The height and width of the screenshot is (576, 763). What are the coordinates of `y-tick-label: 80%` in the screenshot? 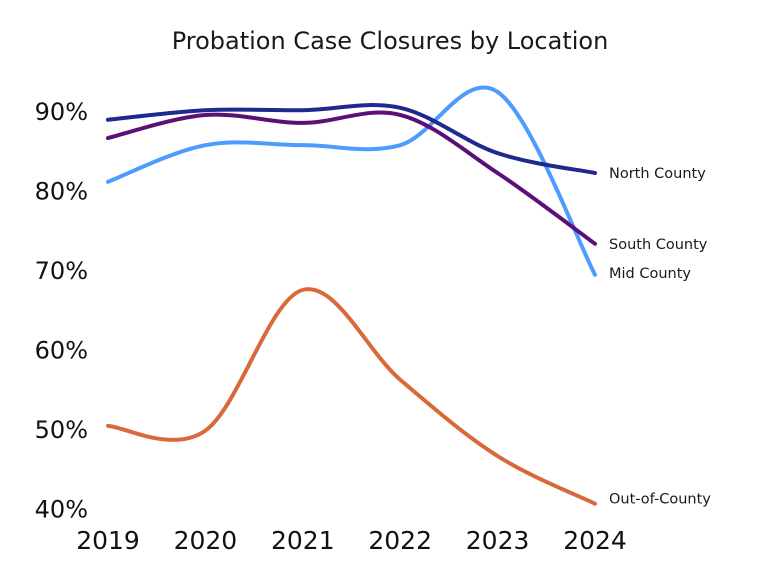 It's located at (61, 192).